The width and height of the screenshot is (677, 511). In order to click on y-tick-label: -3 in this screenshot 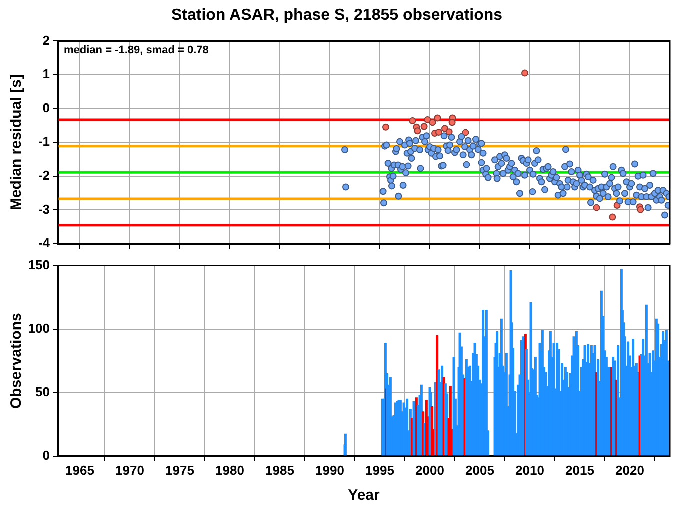, I will do `click(44, 209)`.